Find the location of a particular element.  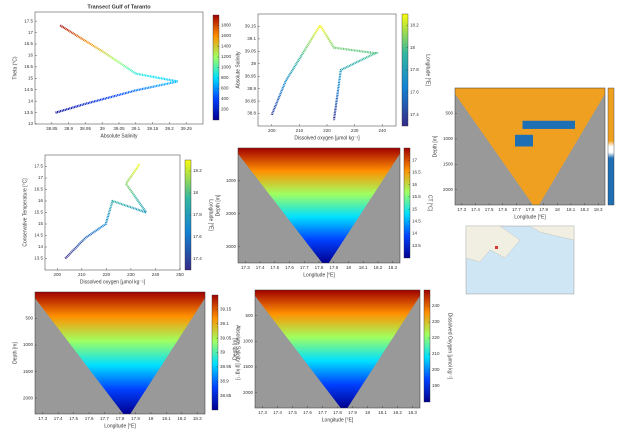

y-tick-label: 39.05 is located at coordinates (251, 51).